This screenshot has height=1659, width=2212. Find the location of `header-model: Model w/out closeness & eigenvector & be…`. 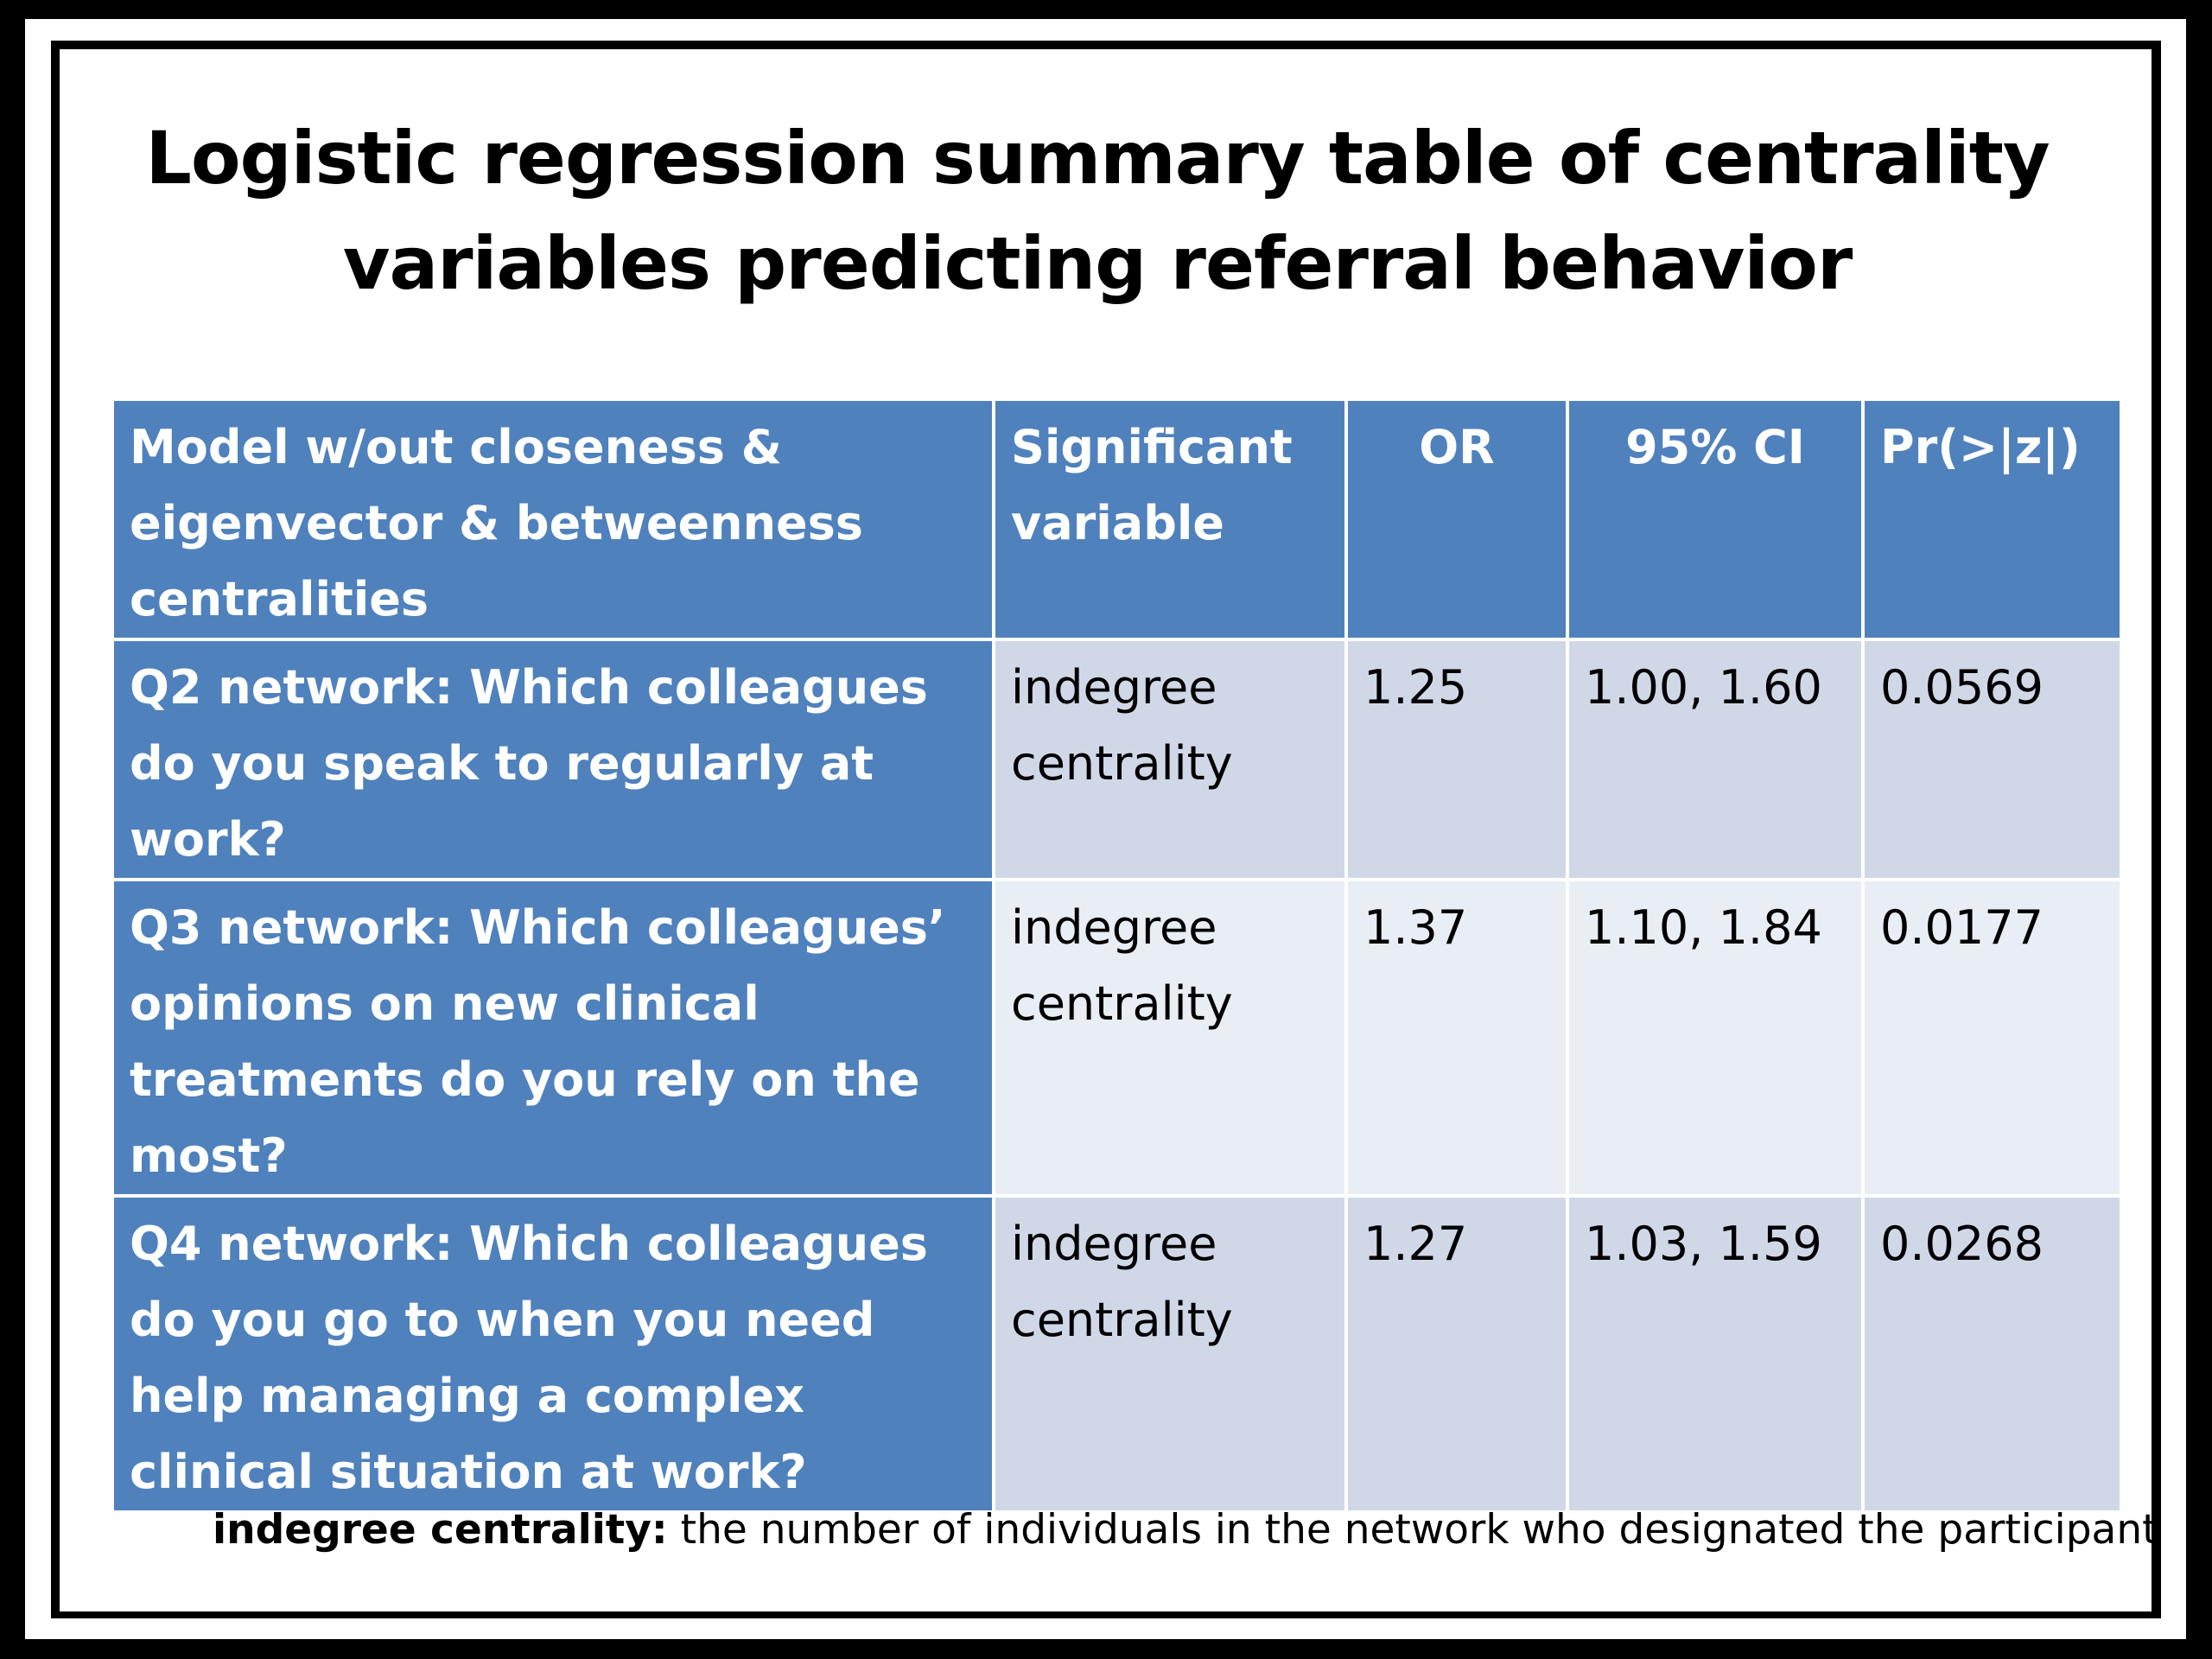

header-model: Model w/out closeness & eigenvector & be… is located at coordinates (553, 519).